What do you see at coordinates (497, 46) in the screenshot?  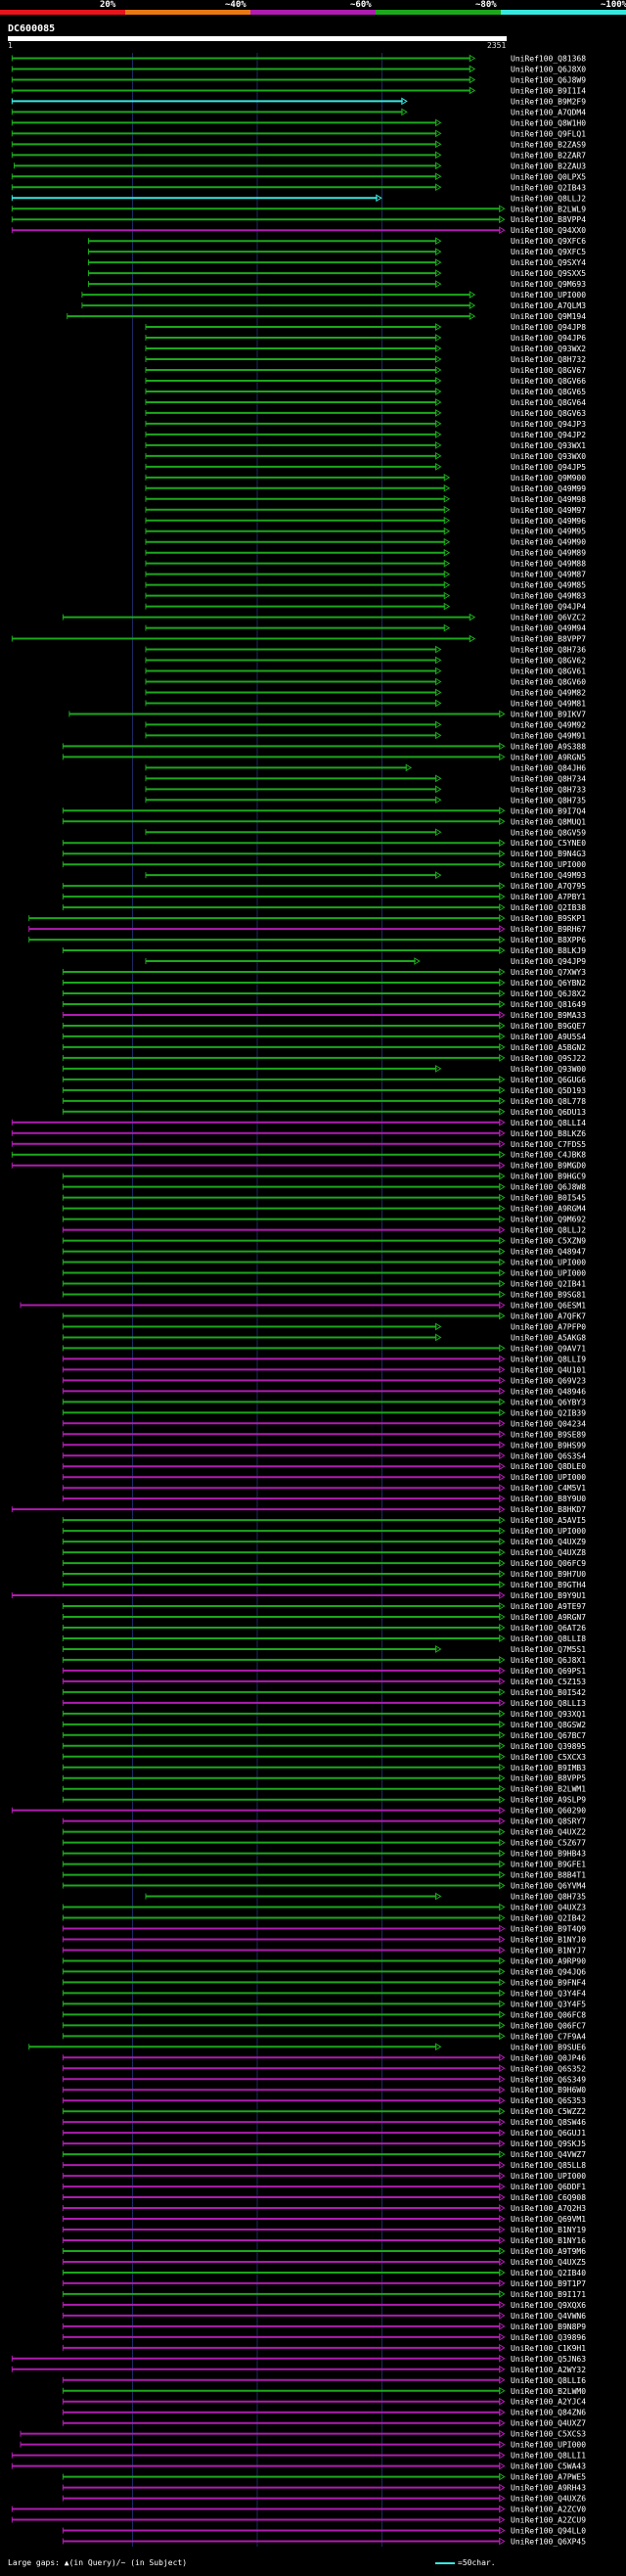 I see `query-end: 2351` at bounding box center [497, 46].